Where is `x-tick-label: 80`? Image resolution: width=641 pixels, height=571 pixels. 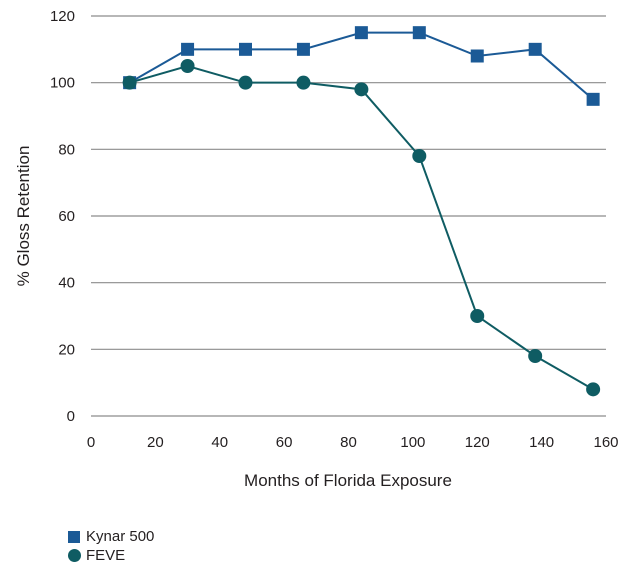
x-tick-label: 80 is located at coordinates (348, 442).